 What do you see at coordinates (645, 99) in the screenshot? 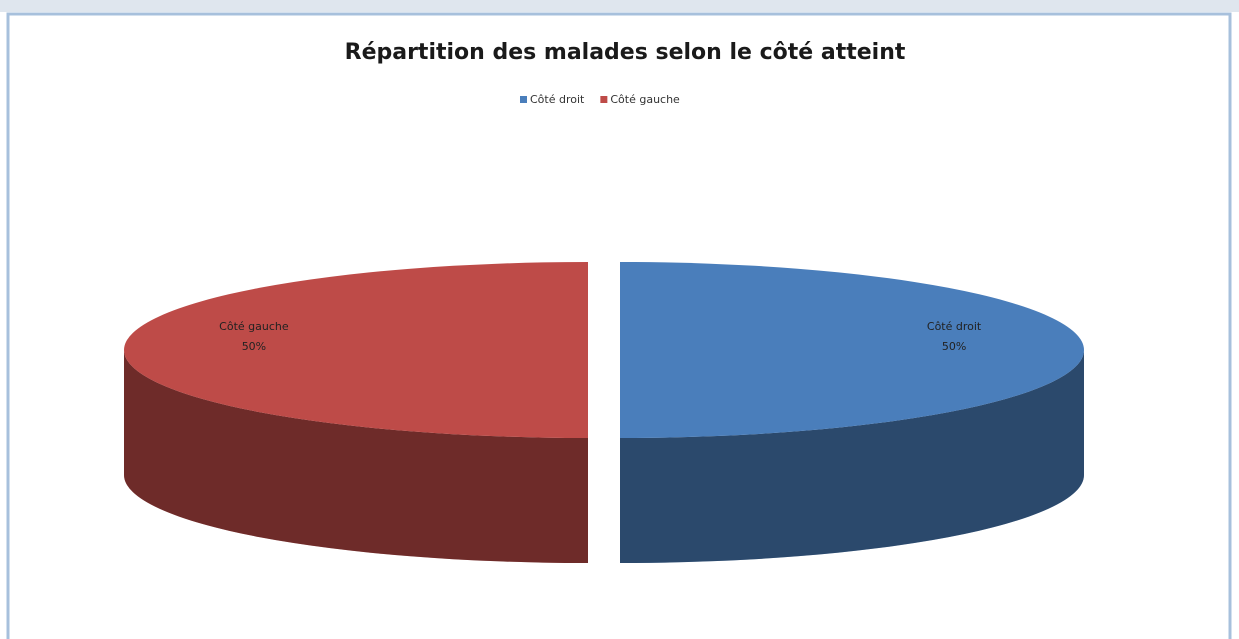
I see `legend-label: Côté gauche` at bounding box center [645, 99].